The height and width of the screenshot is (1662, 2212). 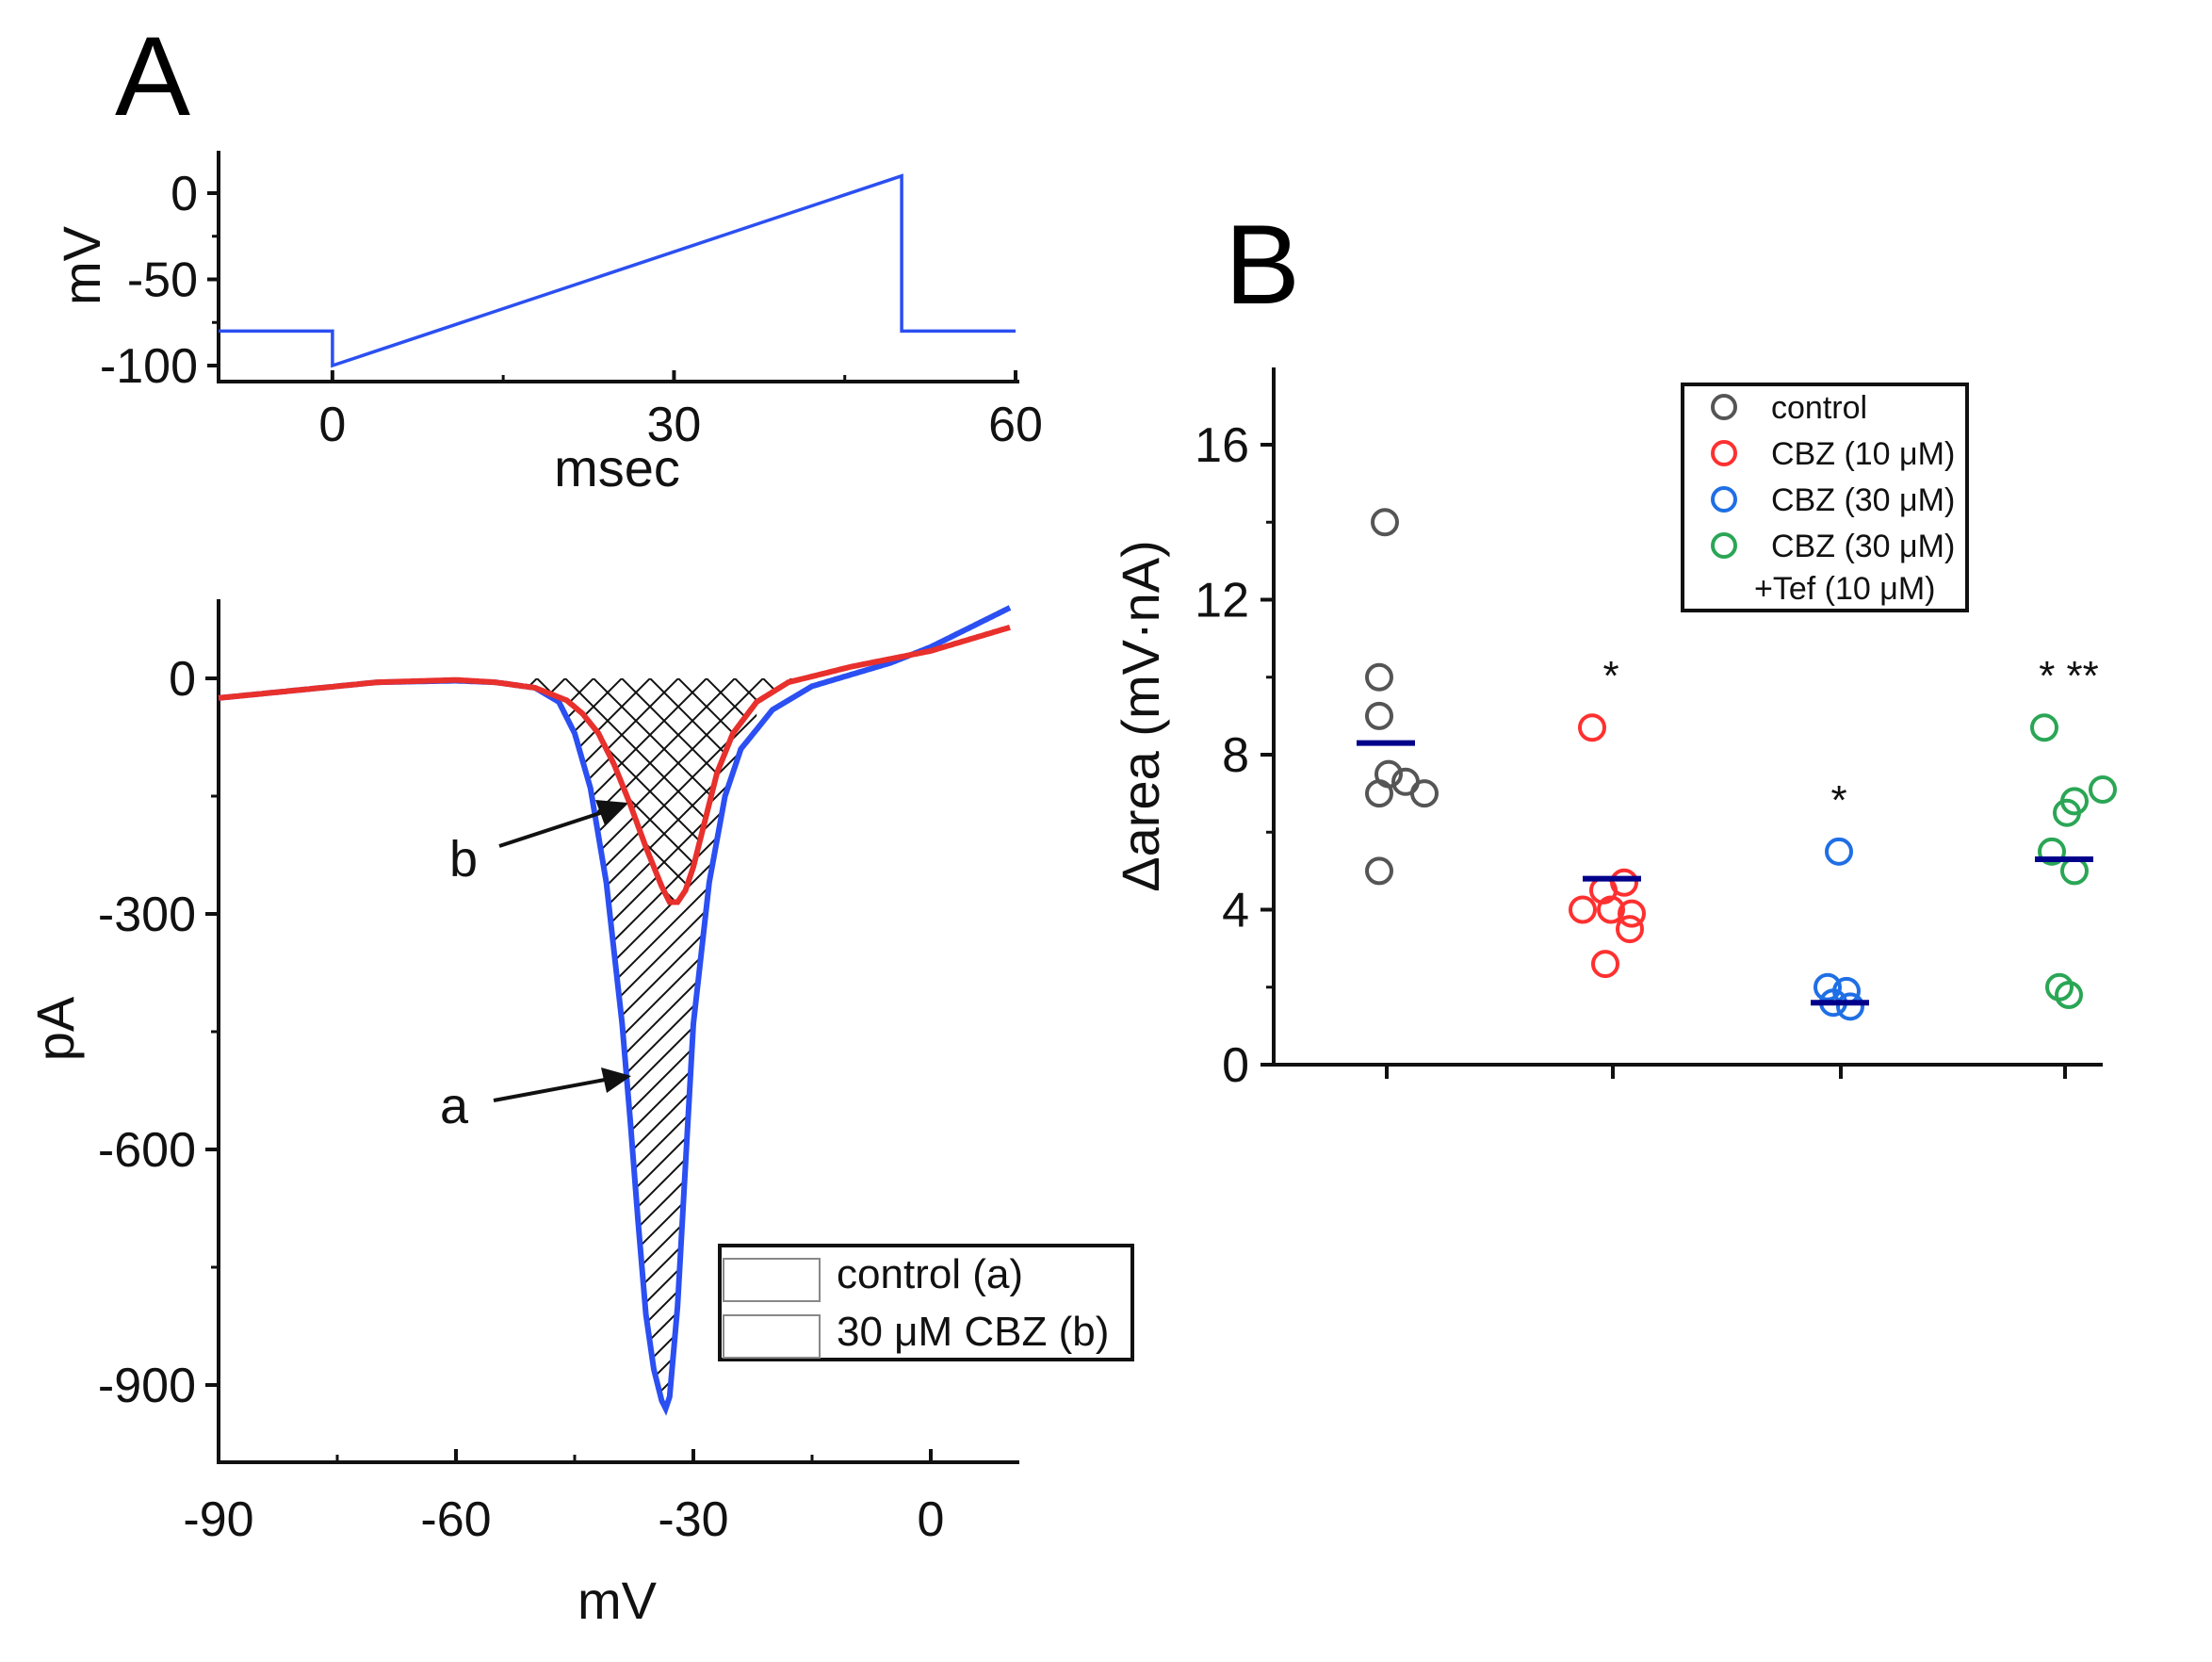 What do you see at coordinates (617, 1600) in the screenshot?
I see `iv-x-title: mV` at bounding box center [617, 1600].